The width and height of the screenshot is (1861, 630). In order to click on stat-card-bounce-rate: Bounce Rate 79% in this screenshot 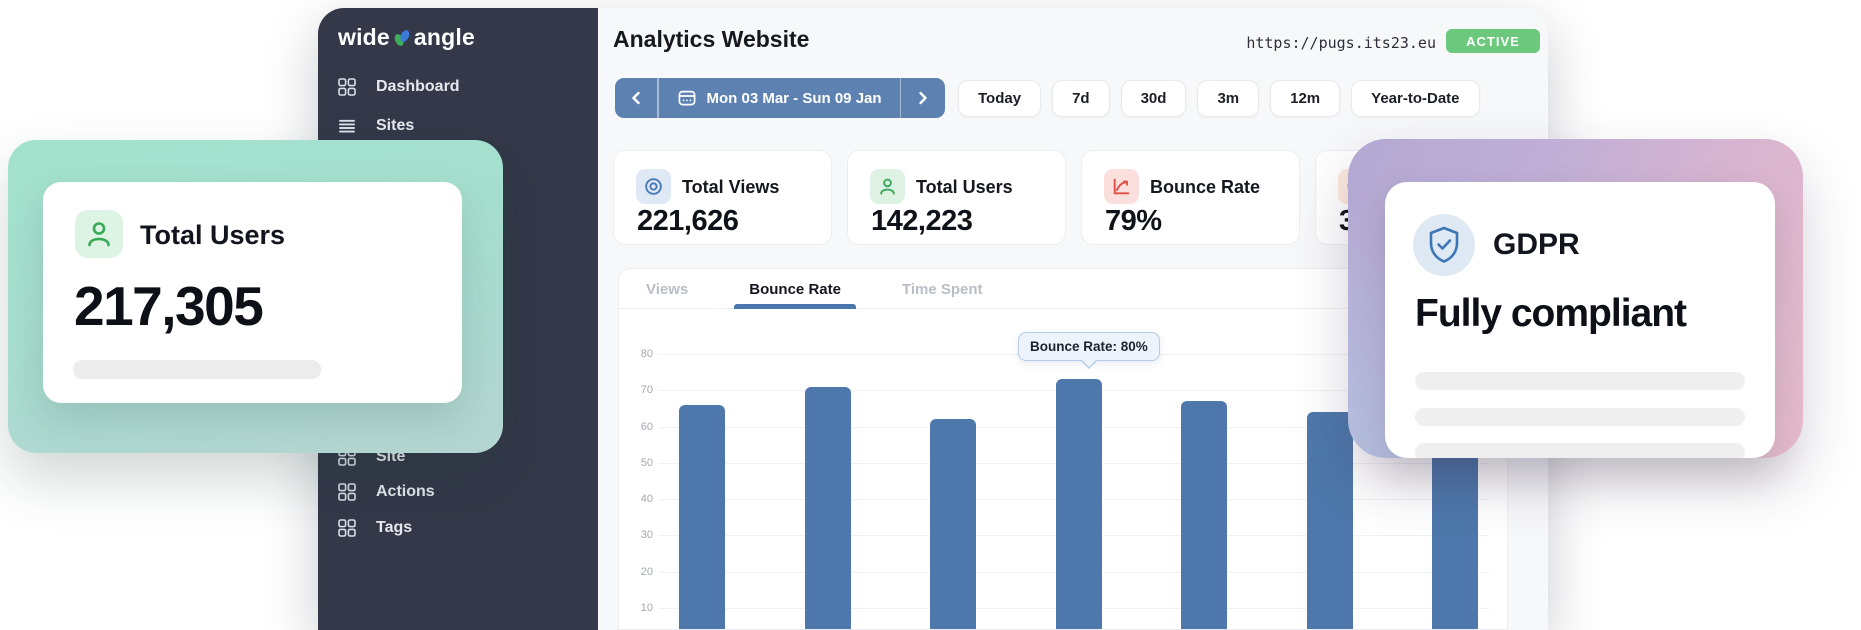, I will do `click(1190, 197)`.